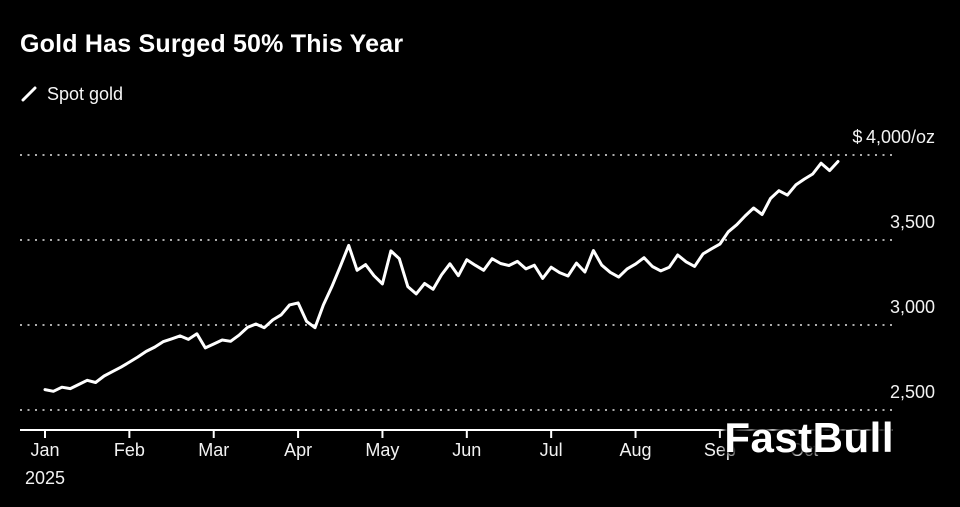 Image resolution: width=960 pixels, height=507 pixels. Describe the element at coordinates (635, 450) in the screenshot. I see `x-tick-label-aug: Aug` at that location.